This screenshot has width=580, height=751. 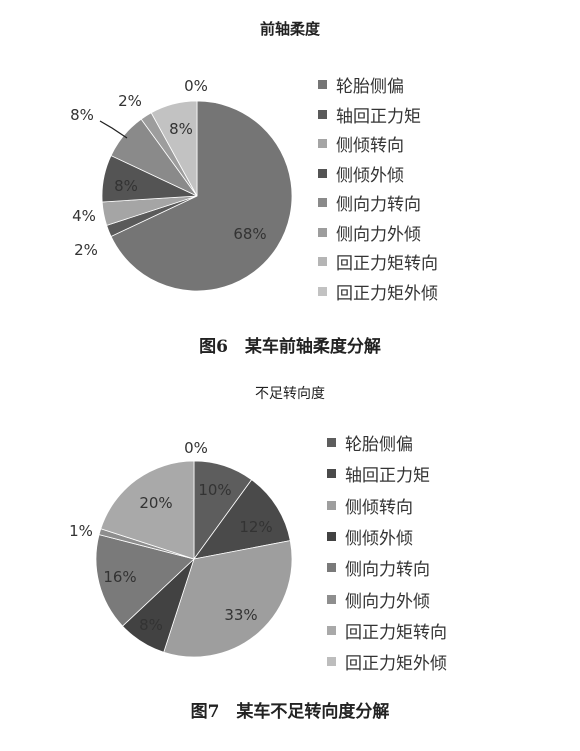 What do you see at coordinates (155, 503) in the screenshot?
I see `data-label: 20%` at bounding box center [155, 503].